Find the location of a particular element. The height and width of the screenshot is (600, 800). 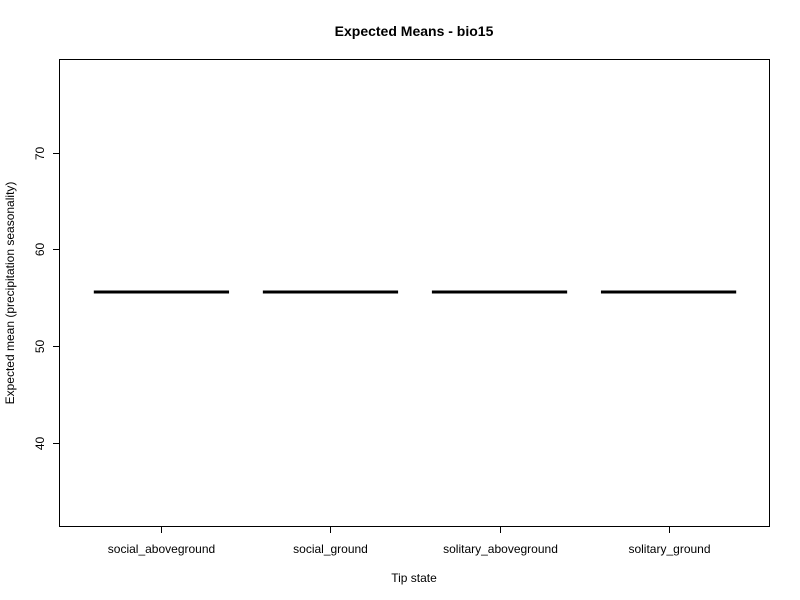

y-tick-label: 70 is located at coordinates (40, 154).